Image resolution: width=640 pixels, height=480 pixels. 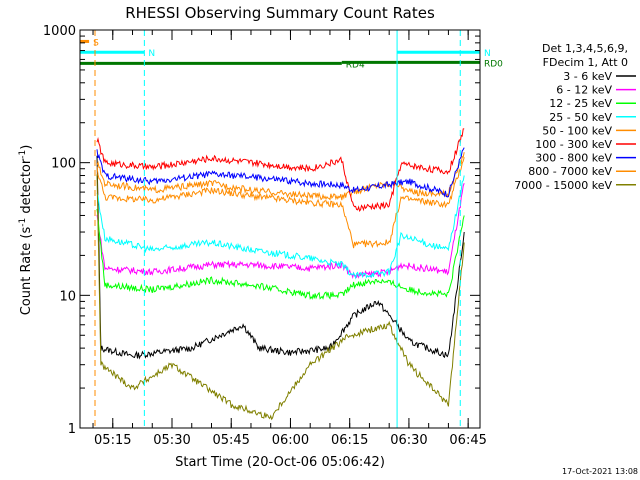 I want to click on legend-label: 100 - 300 keV, so click(x=573, y=144).